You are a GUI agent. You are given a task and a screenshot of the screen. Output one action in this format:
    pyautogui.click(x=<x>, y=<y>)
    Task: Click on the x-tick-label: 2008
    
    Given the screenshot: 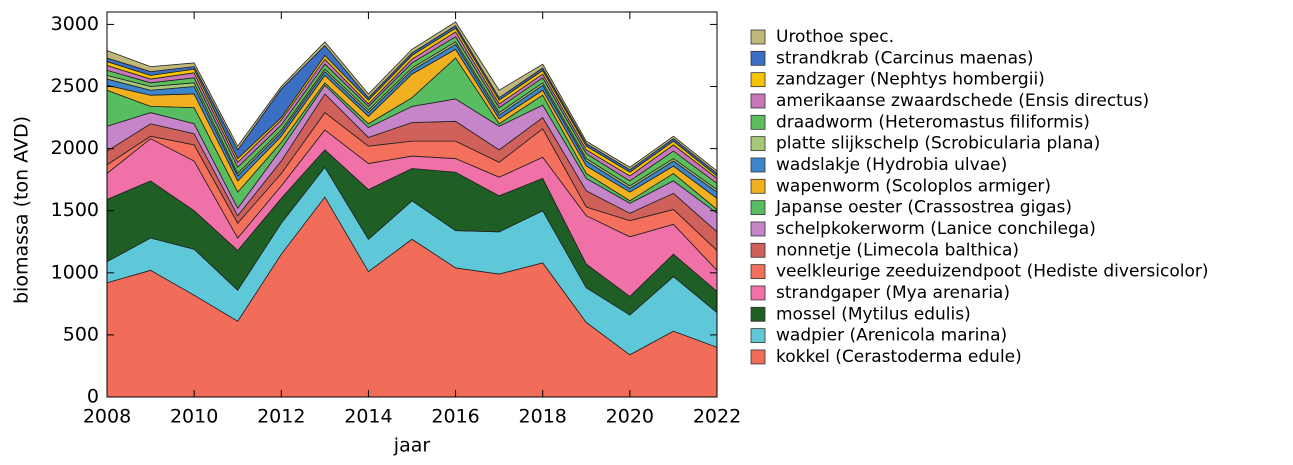 What is the action you would take?
    pyautogui.click(x=107, y=417)
    